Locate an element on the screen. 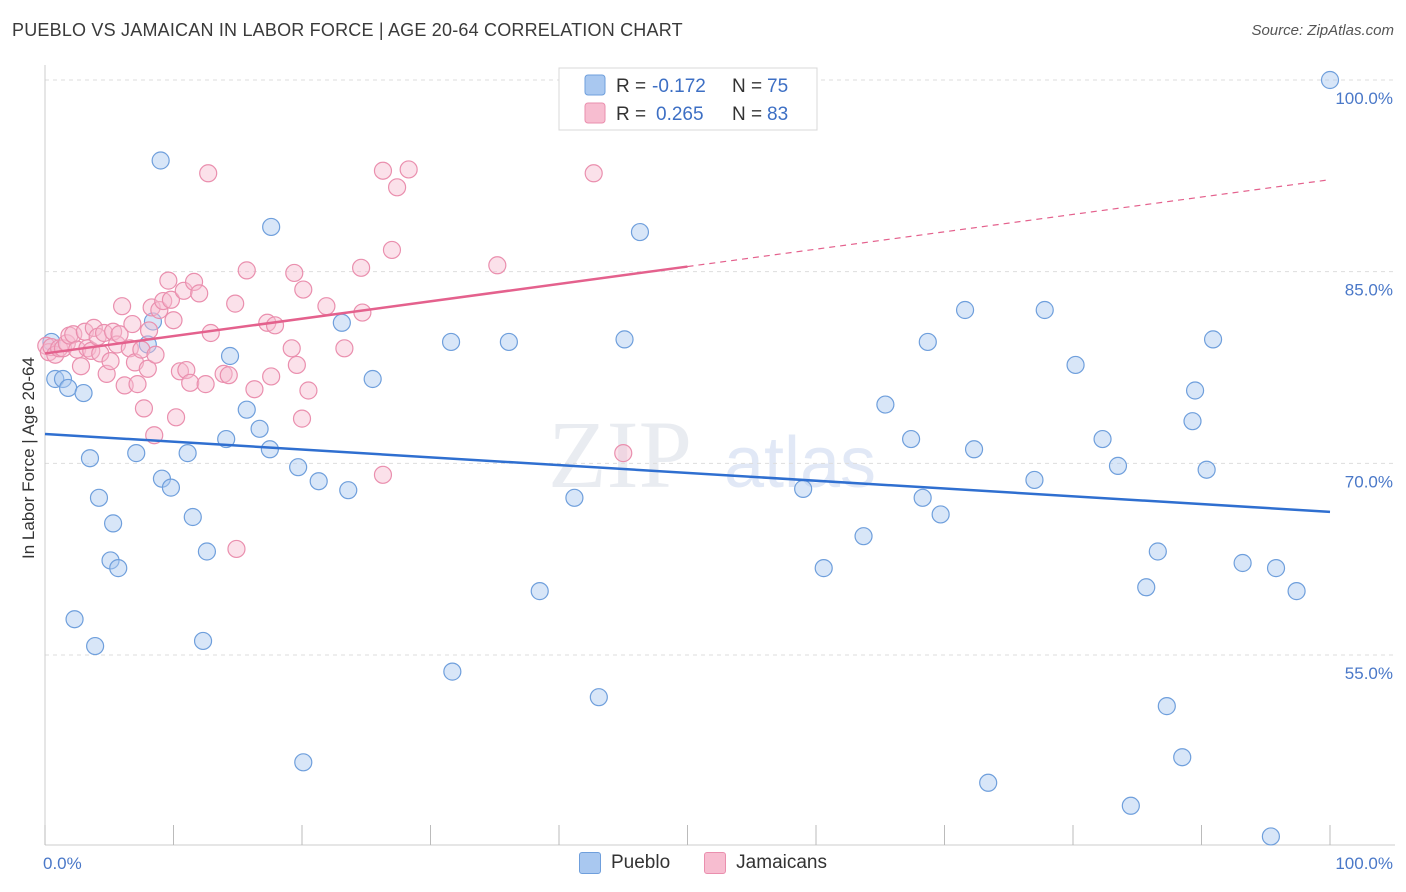 The image size is (1406, 892). legend-label-jamaicans: Jamaicans is located at coordinates (781, 862).